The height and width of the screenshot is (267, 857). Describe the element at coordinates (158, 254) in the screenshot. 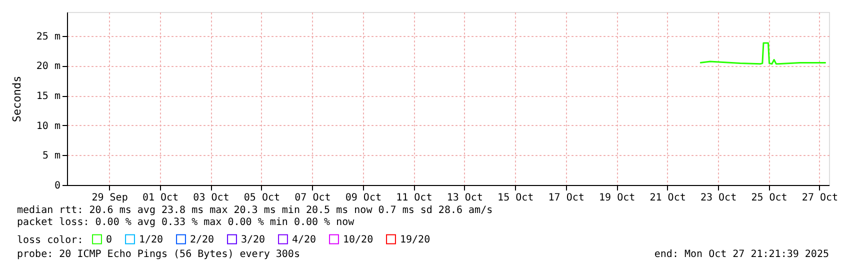

I see `text: probe: 20 ICMP Echo Pings (56 Bytes) every 300s` at that location.